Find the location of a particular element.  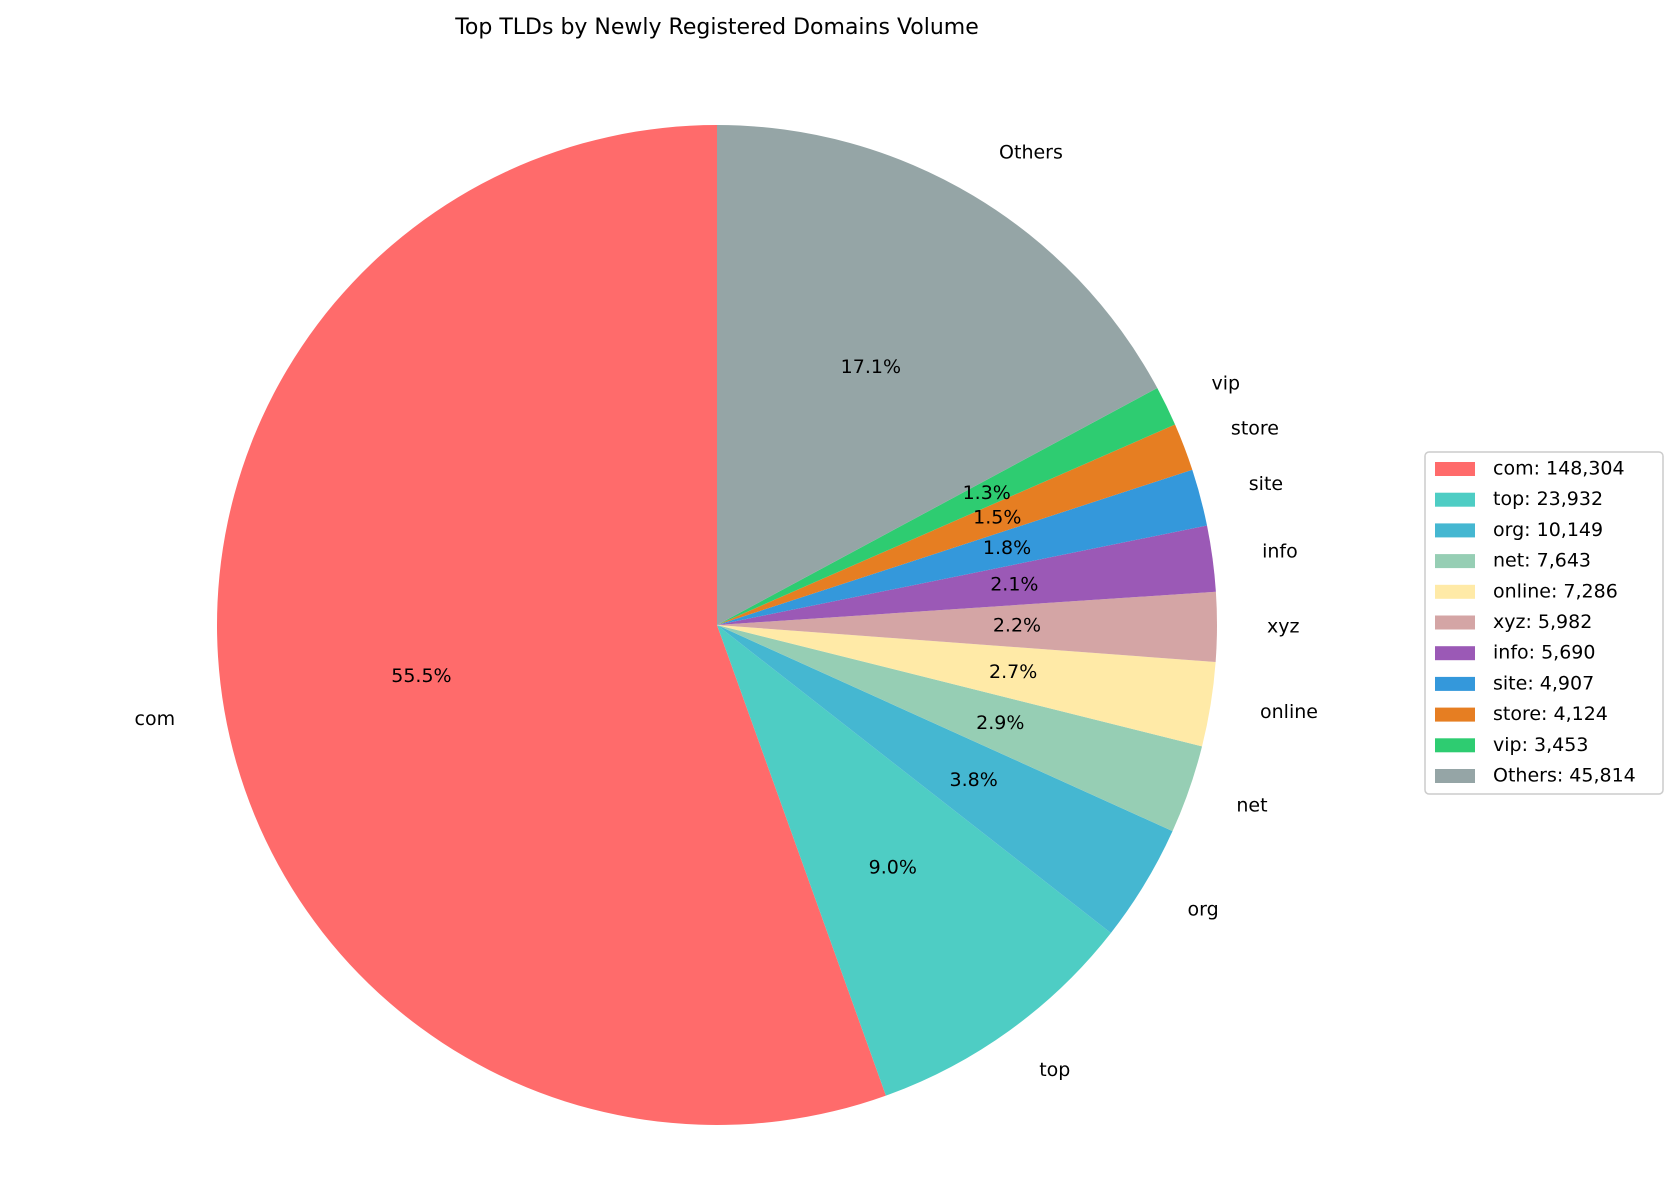

percent-label-info: 2.1% is located at coordinates (1014, 585).